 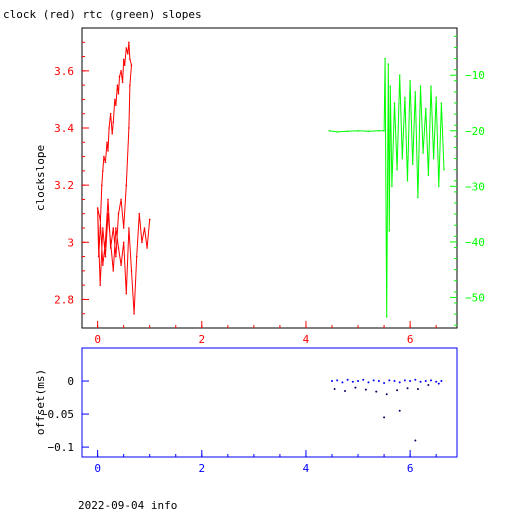 I want to click on main-x-tick-label: 2, so click(x=201, y=339).